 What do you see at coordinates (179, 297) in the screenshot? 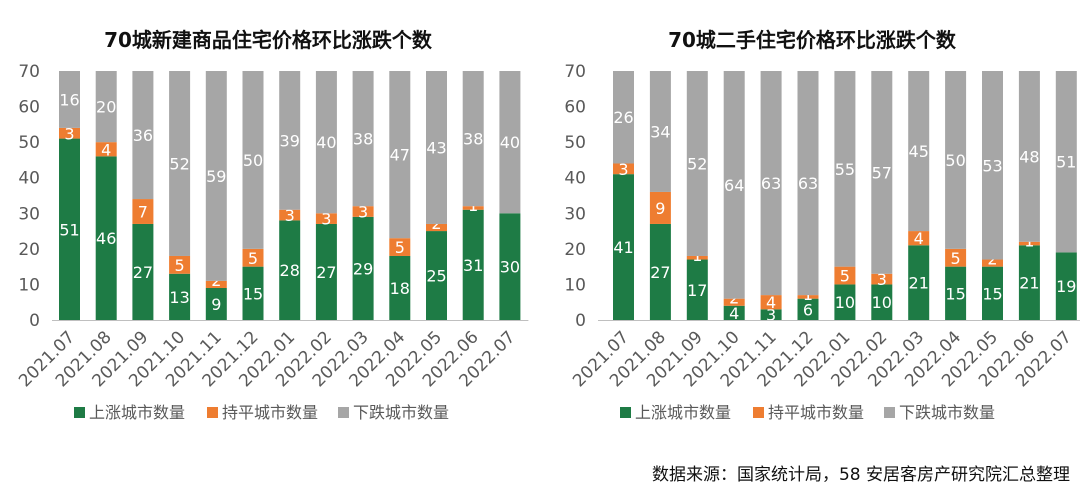
I see `chart1-data-label: 13` at bounding box center [179, 297].